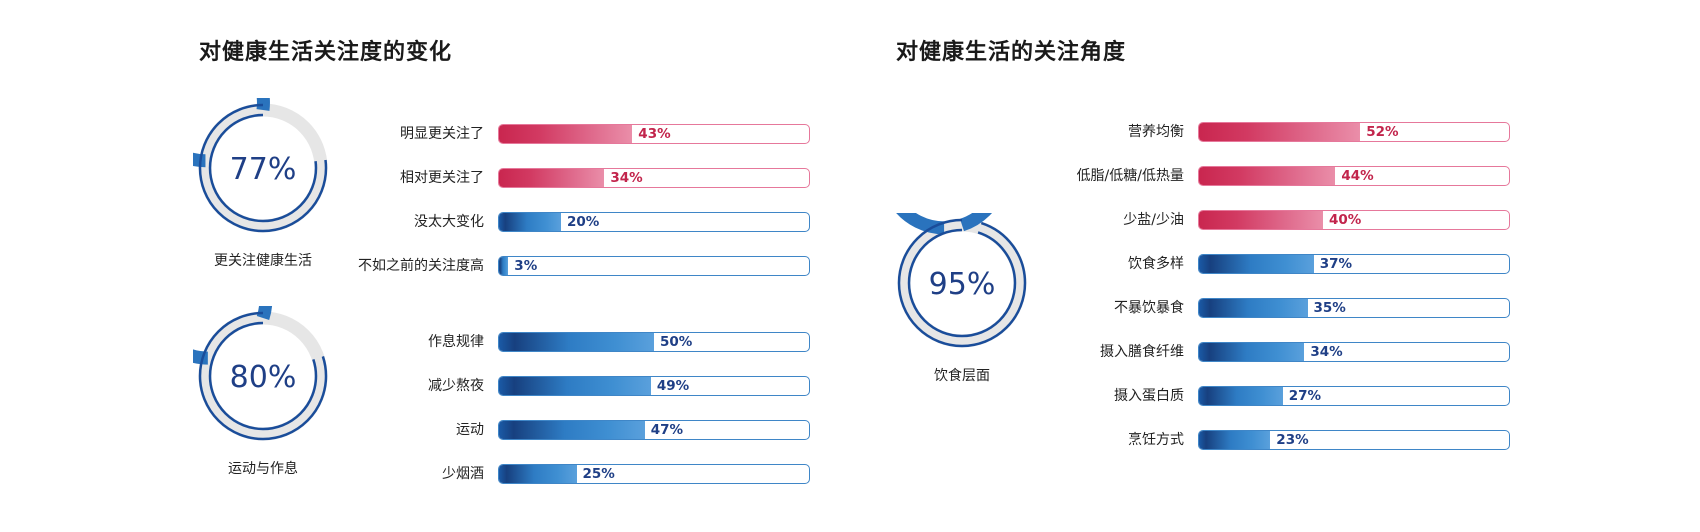 The width and height of the screenshot is (1700, 532). Describe the element at coordinates (1156, 440) in the screenshot. I see `bar-category-label: 烹饪方式` at that location.